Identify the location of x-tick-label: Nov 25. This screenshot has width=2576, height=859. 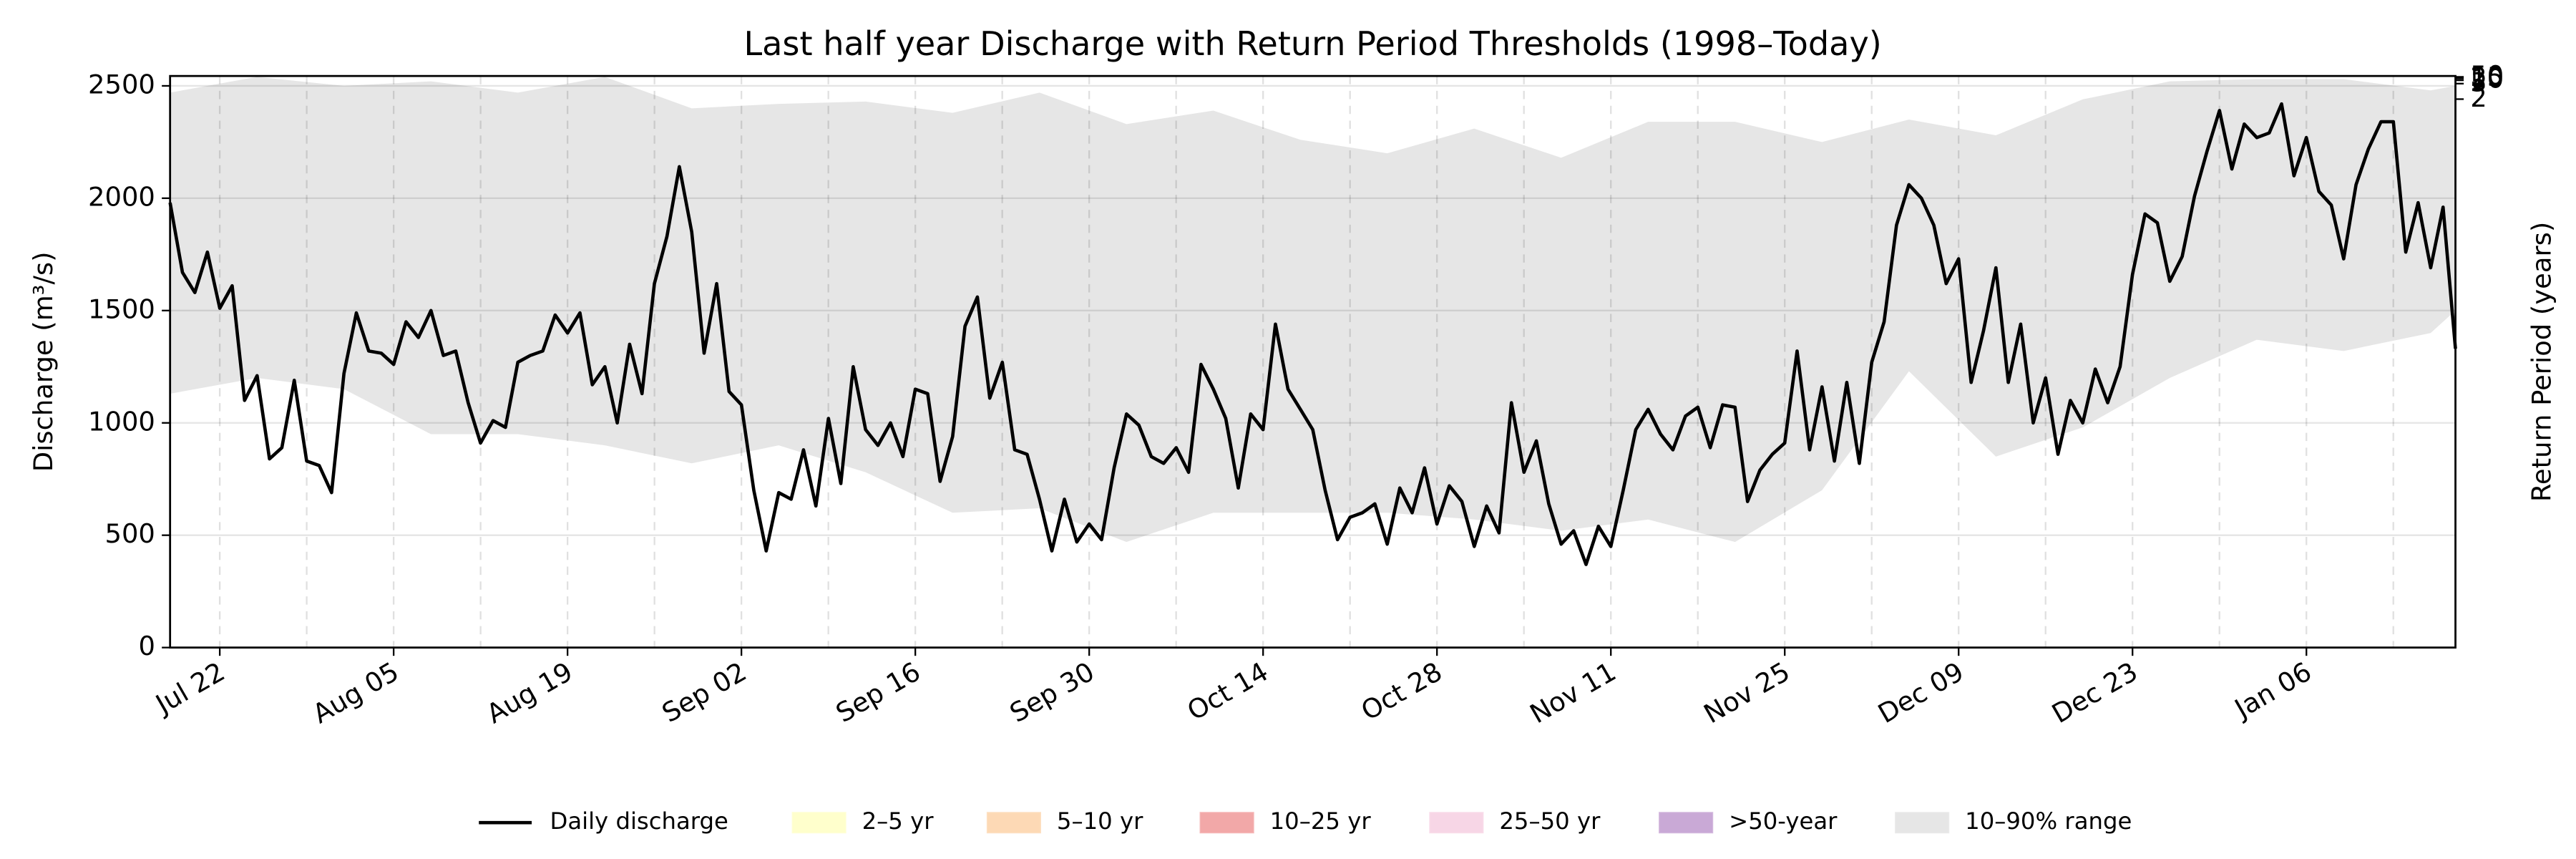
(1747, 693).